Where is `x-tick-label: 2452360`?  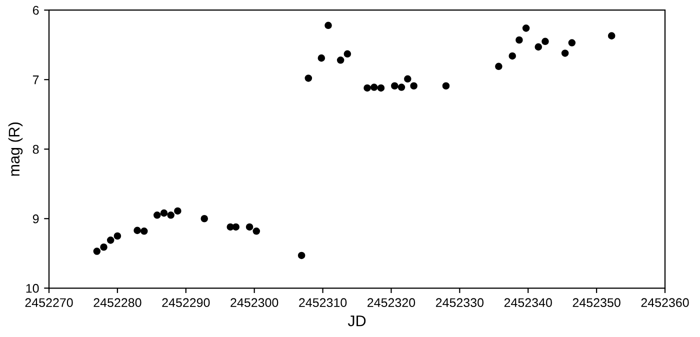
x-tick-label: 2452360 is located at coordinates (665, 303).